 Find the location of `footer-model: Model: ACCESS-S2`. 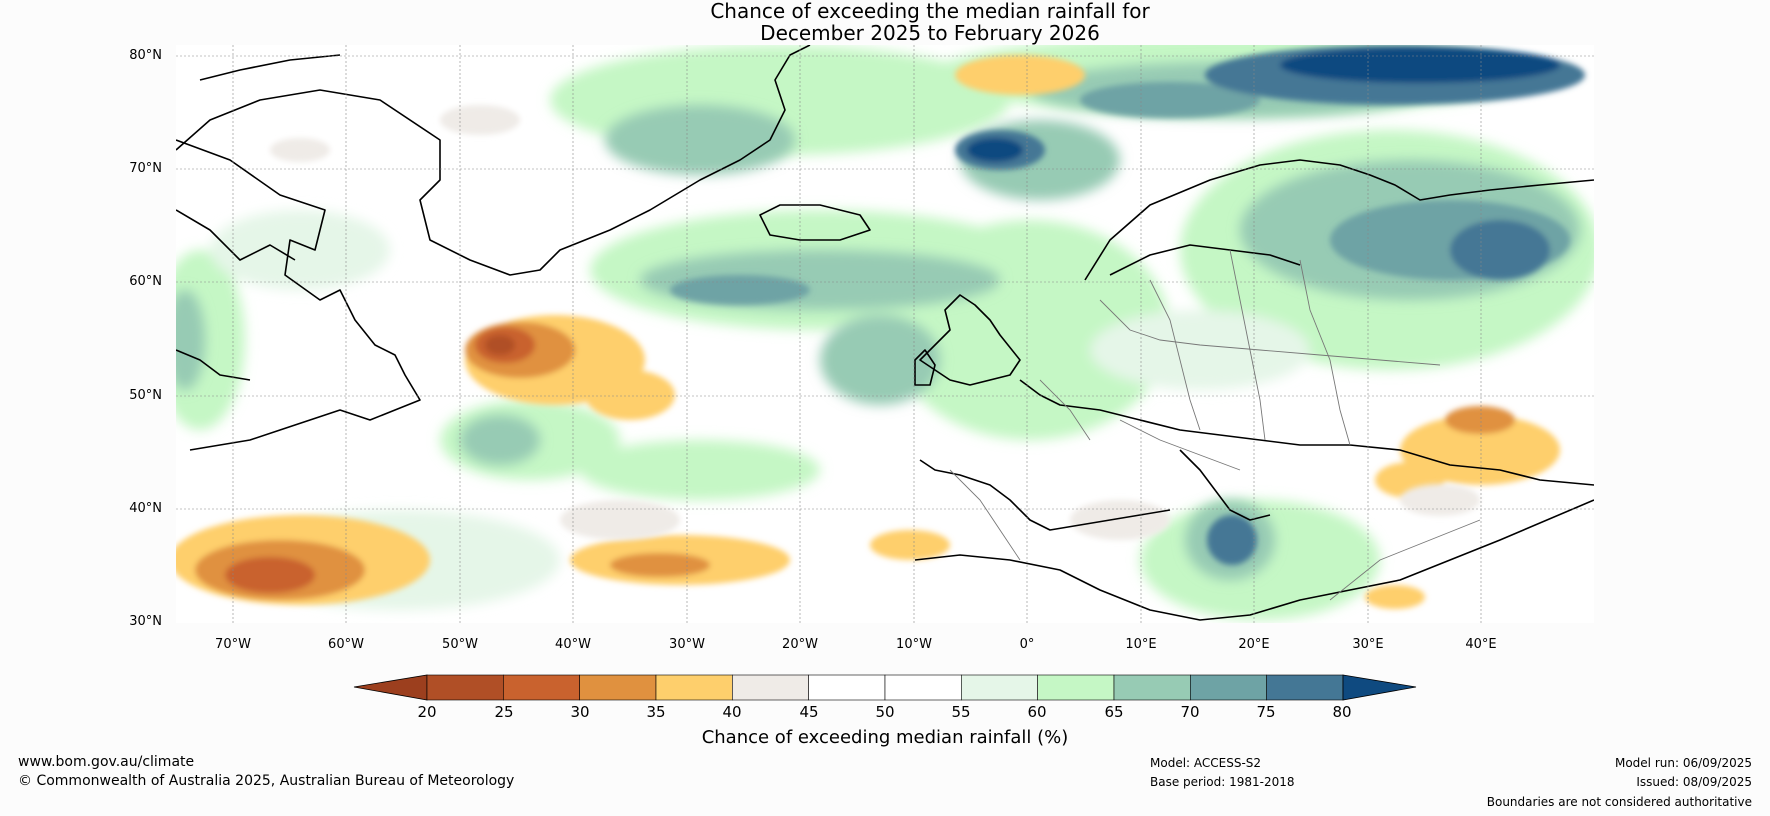

footer-model: Model: ACCESS-S2 is located at coordinates (1206, 763).